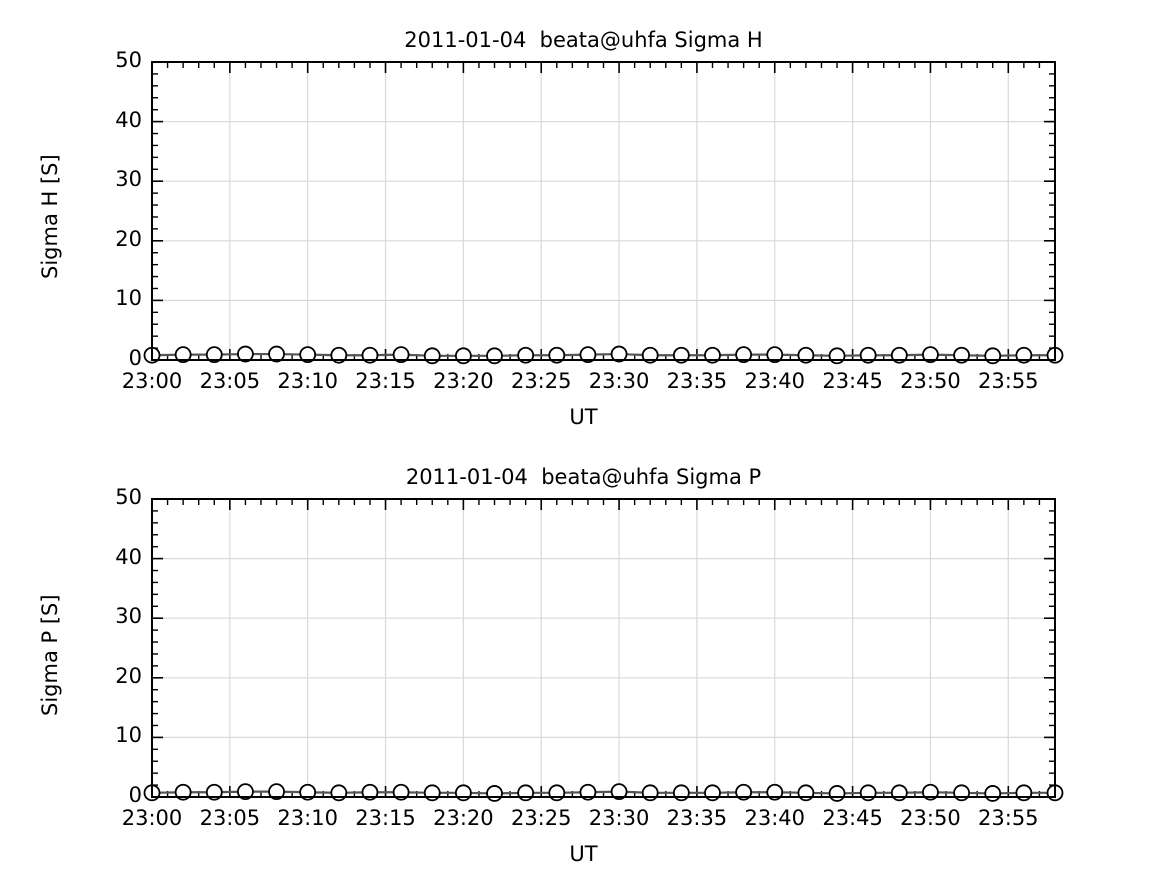 This screenshot has width=1167, height=875. I want to click on y-tick-label-sigma-p: 0, so click(135, 795).